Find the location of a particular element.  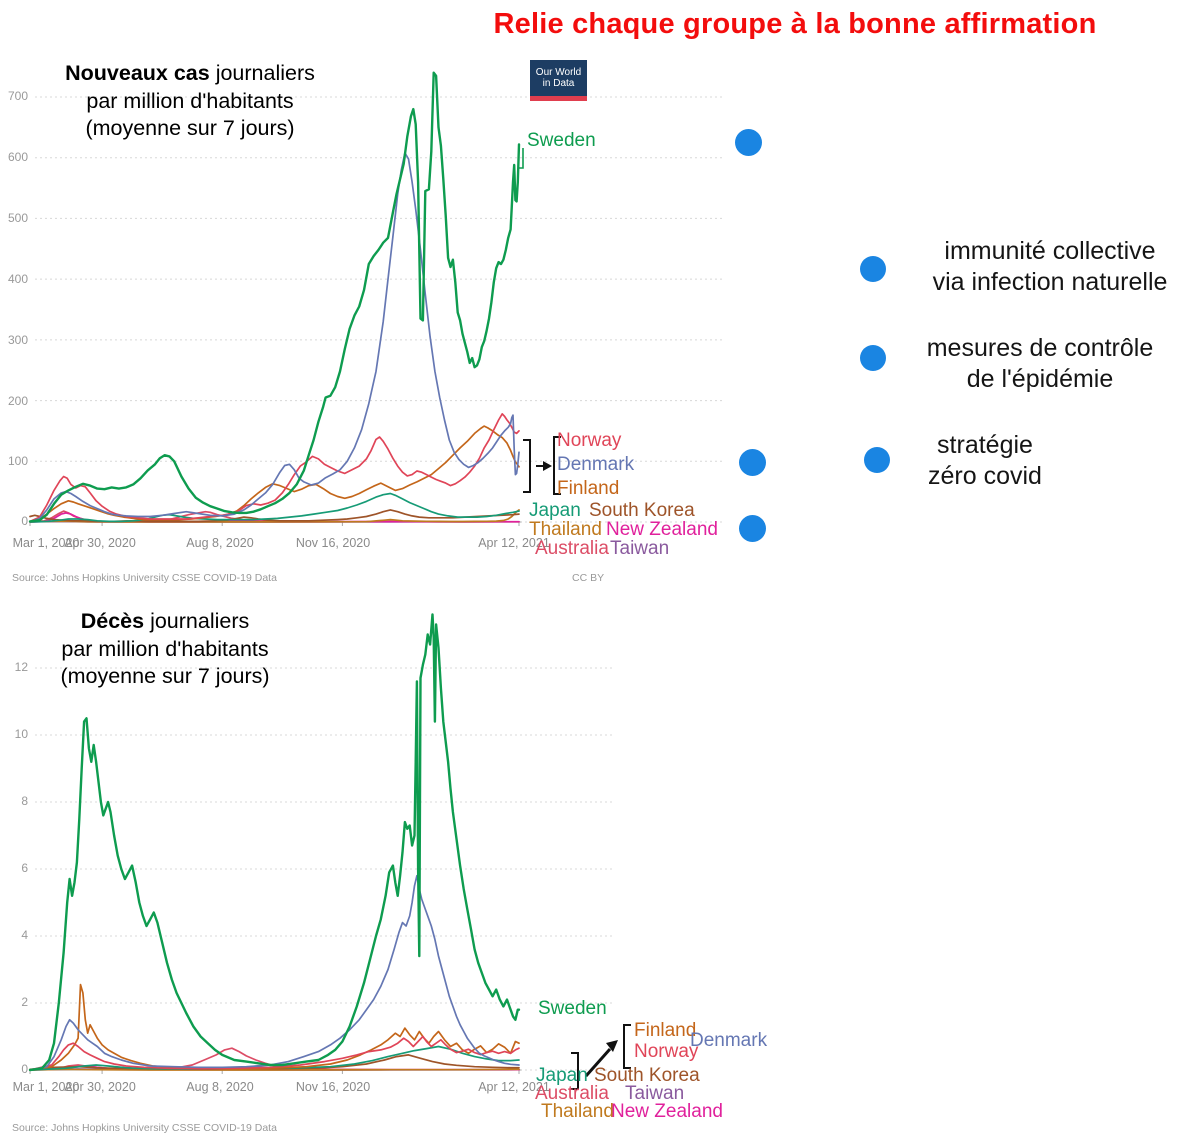

sweden-label-connector is located at coordinates (521, 158).